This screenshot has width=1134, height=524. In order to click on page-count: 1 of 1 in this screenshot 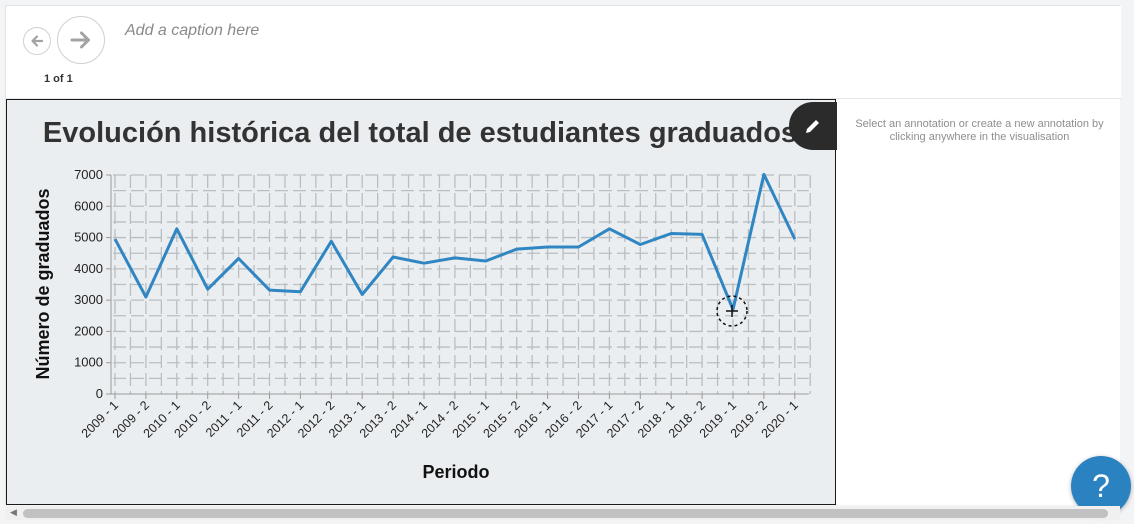, I will do `click(58, 79)`.